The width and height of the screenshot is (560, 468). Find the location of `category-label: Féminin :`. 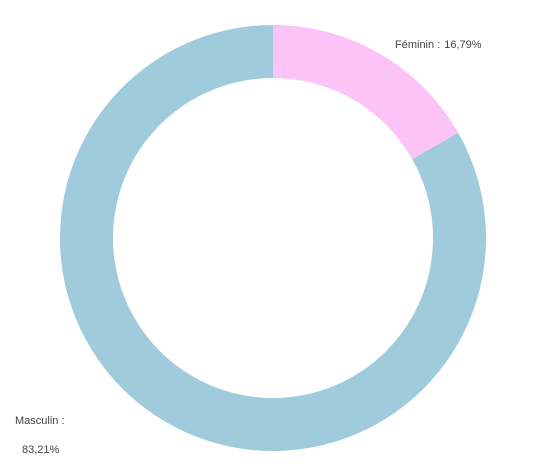

category-label: Féminin : is located at coordinates (417, 45).